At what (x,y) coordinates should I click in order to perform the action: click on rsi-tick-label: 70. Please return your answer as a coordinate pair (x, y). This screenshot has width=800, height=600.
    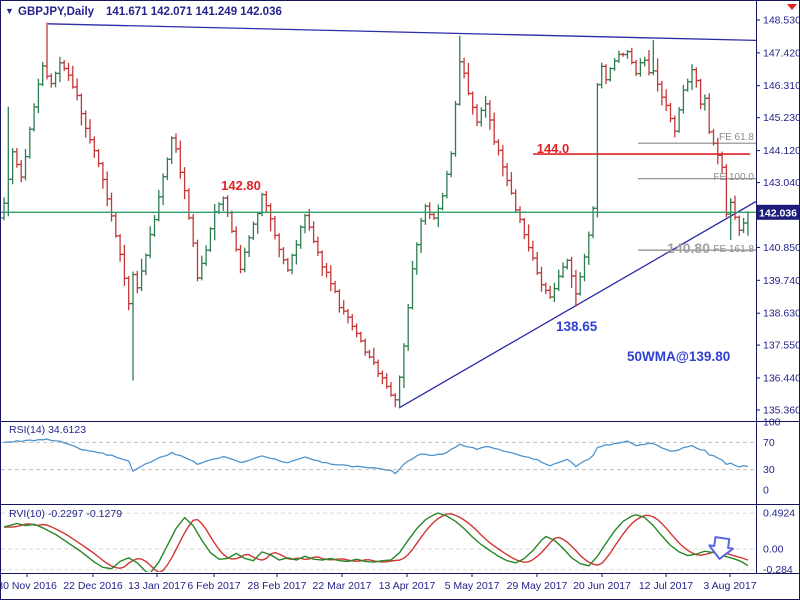
    Looking at the image, I should click on (769, 443).